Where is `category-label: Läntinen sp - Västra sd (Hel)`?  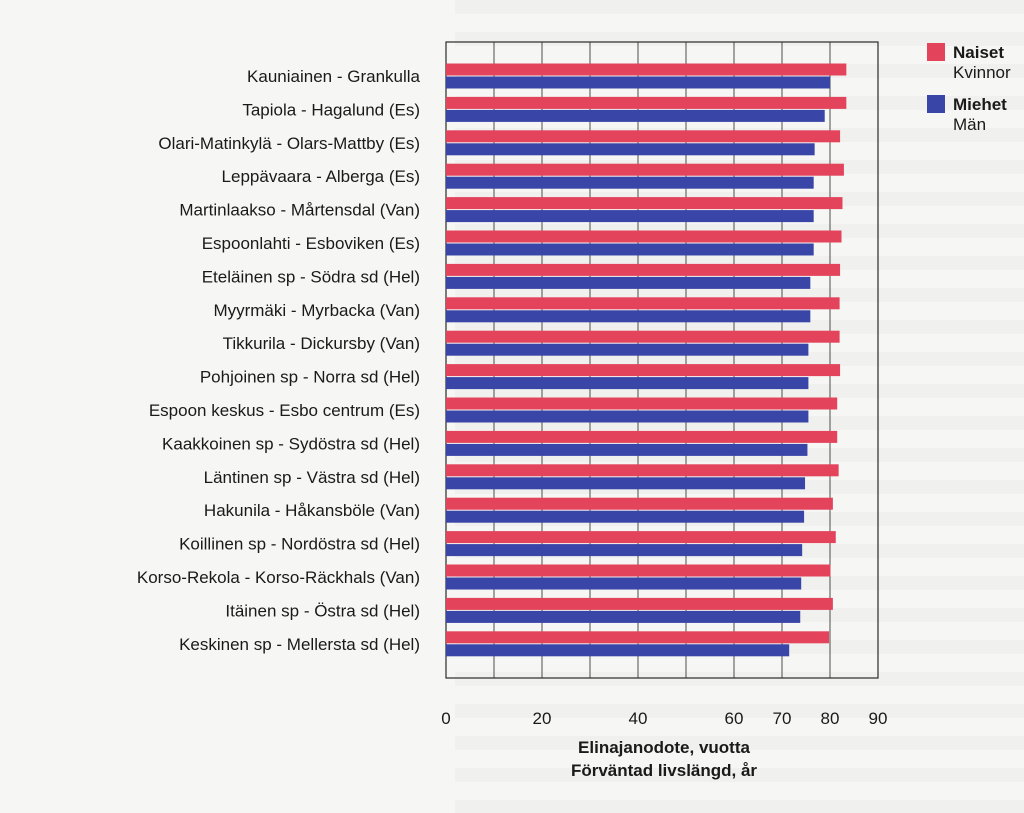
category-label: Läntinen sp - Västra sd (Hel) is located at coordinates (312, 477).